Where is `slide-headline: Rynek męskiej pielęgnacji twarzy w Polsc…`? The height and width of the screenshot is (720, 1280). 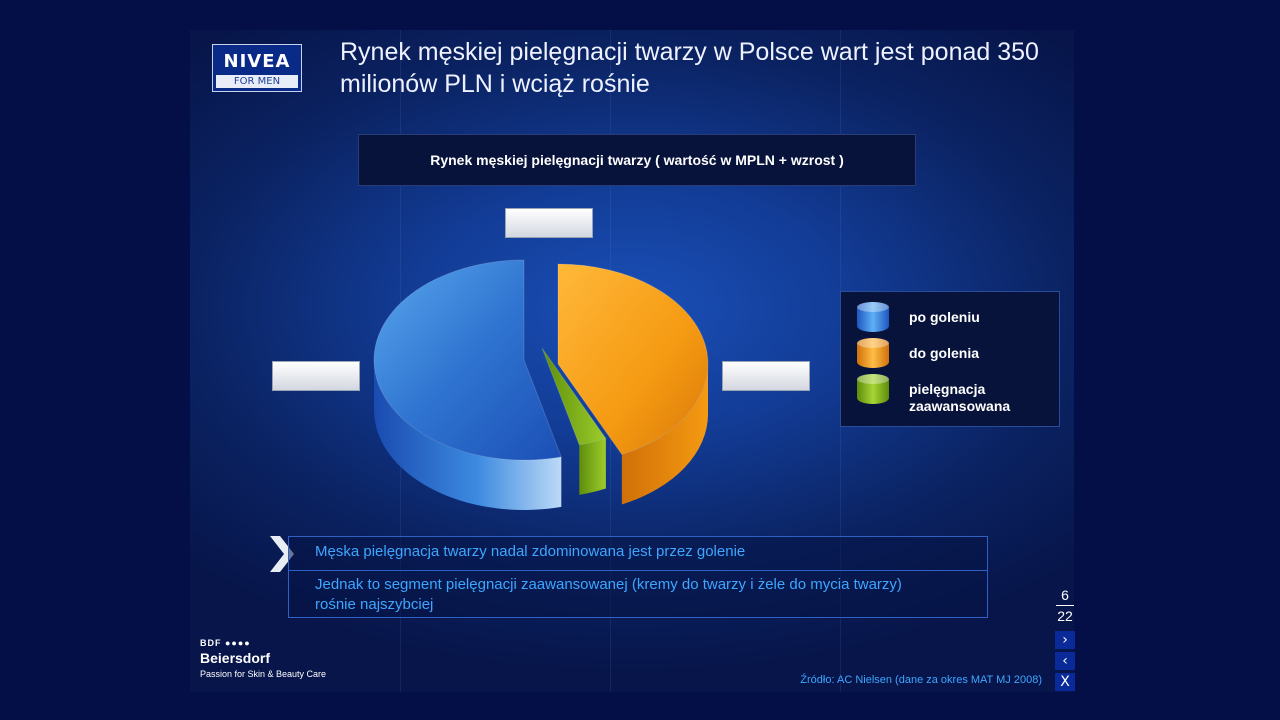
slide-headline: Rynek męskiej pielęgnacji twarzy w Polsc… is located at coordinates (689, 68).